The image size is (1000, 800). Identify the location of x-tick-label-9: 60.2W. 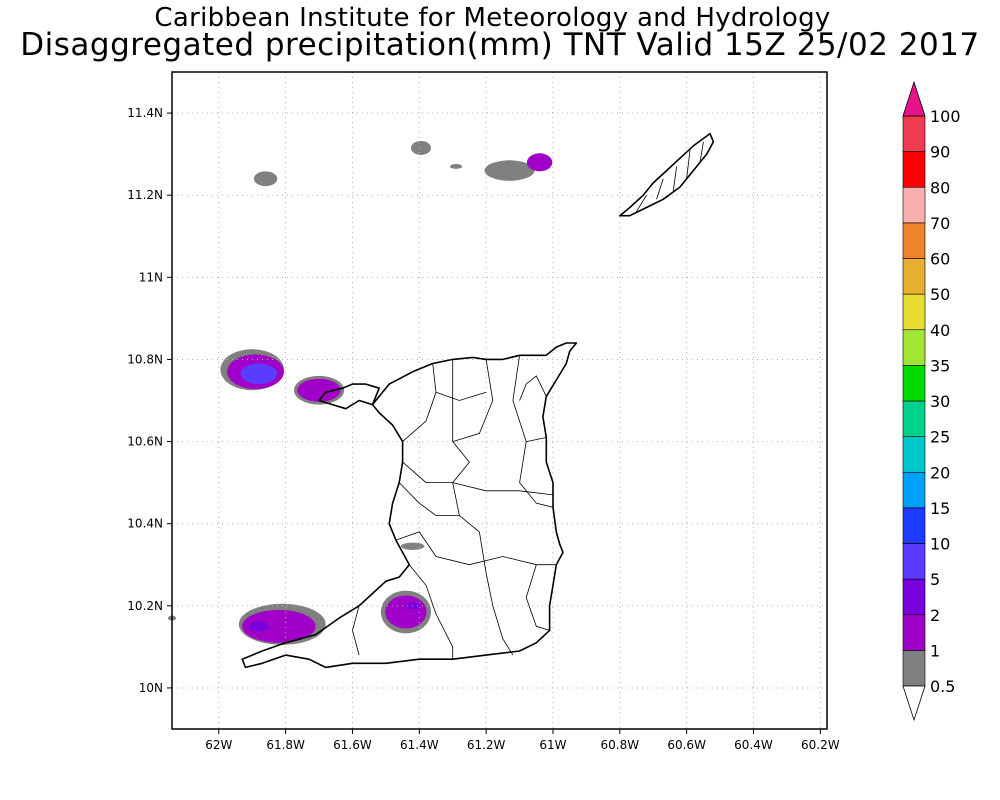
(820, 745).